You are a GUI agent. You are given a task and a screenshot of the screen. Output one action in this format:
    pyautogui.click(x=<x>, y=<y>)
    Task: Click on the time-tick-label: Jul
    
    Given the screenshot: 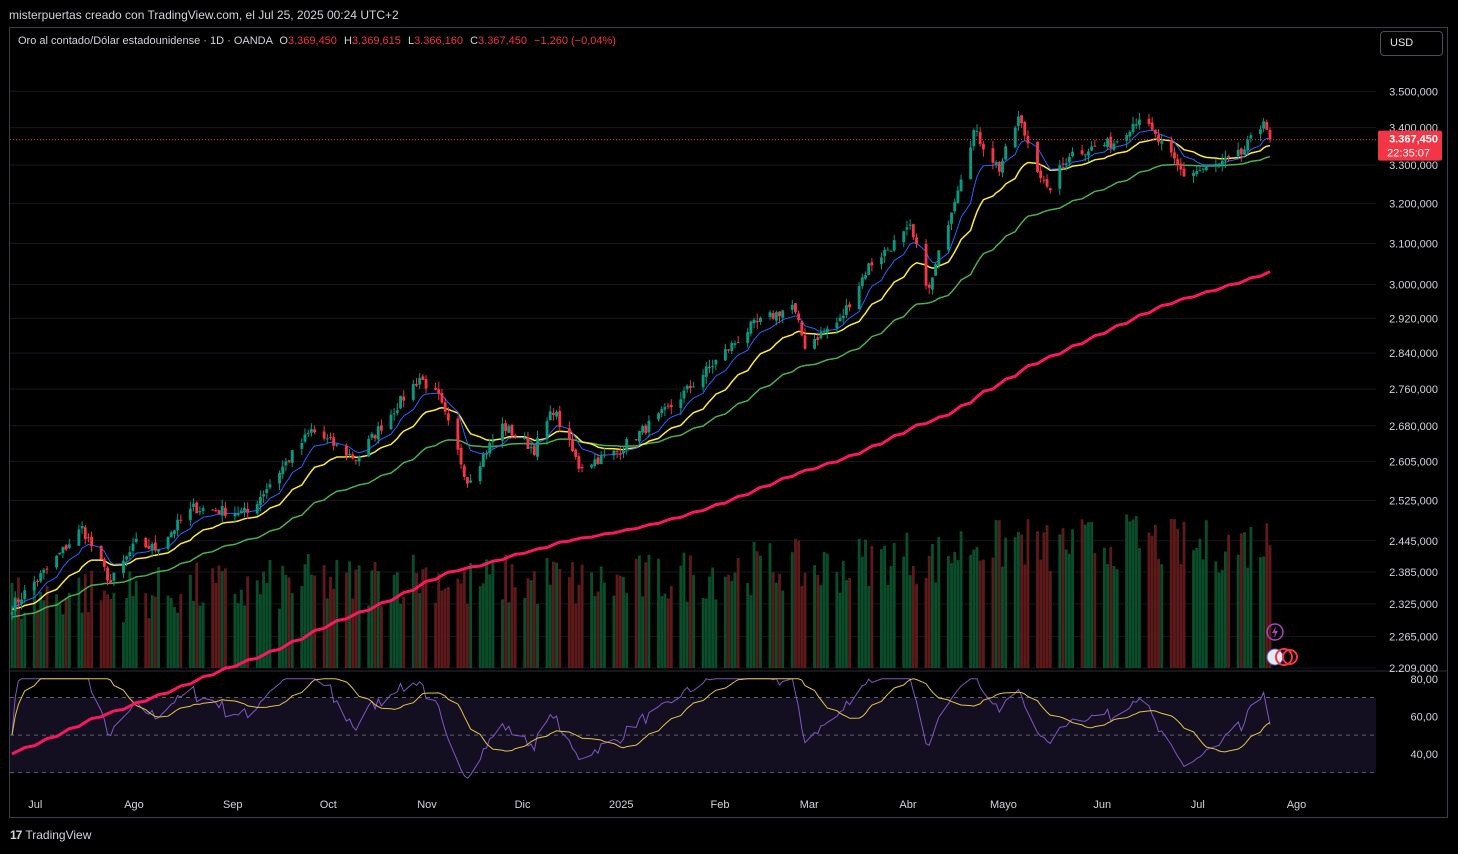 What is the action you would take?
    pyautogui.click(x=1198, y=805)
    